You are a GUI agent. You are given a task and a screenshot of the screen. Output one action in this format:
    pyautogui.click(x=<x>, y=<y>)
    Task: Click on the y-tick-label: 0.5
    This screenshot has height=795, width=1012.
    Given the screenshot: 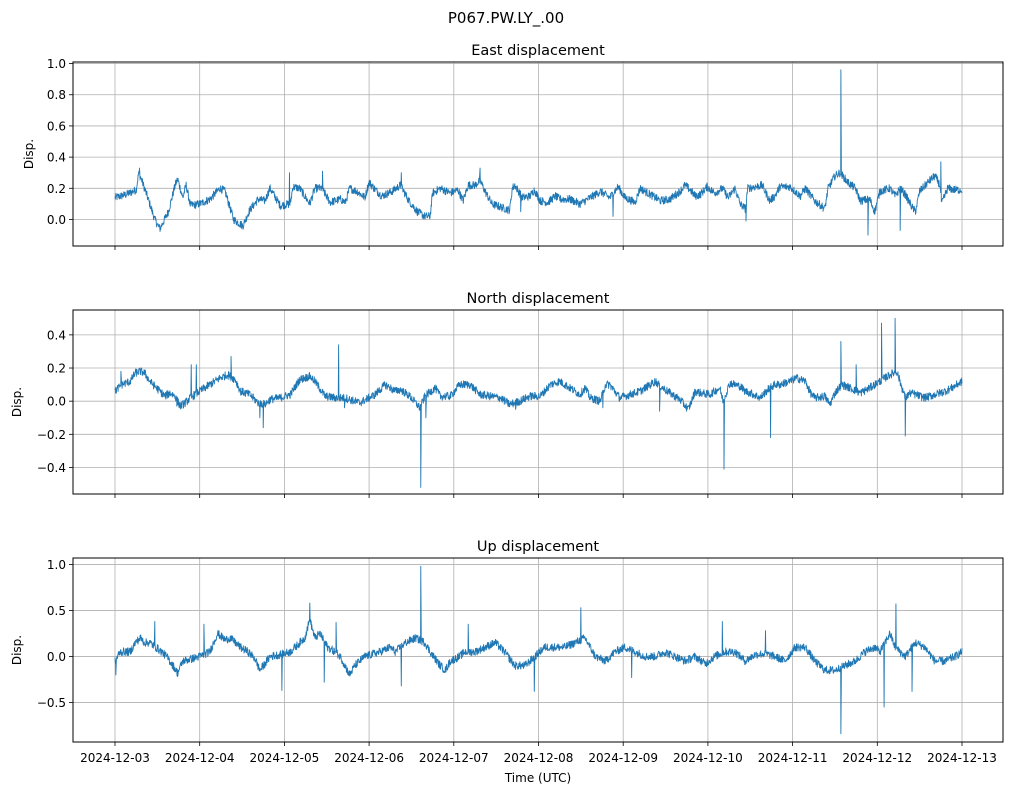 What is the action you would take?
    pyautogui.click(x=56, y=611)
    